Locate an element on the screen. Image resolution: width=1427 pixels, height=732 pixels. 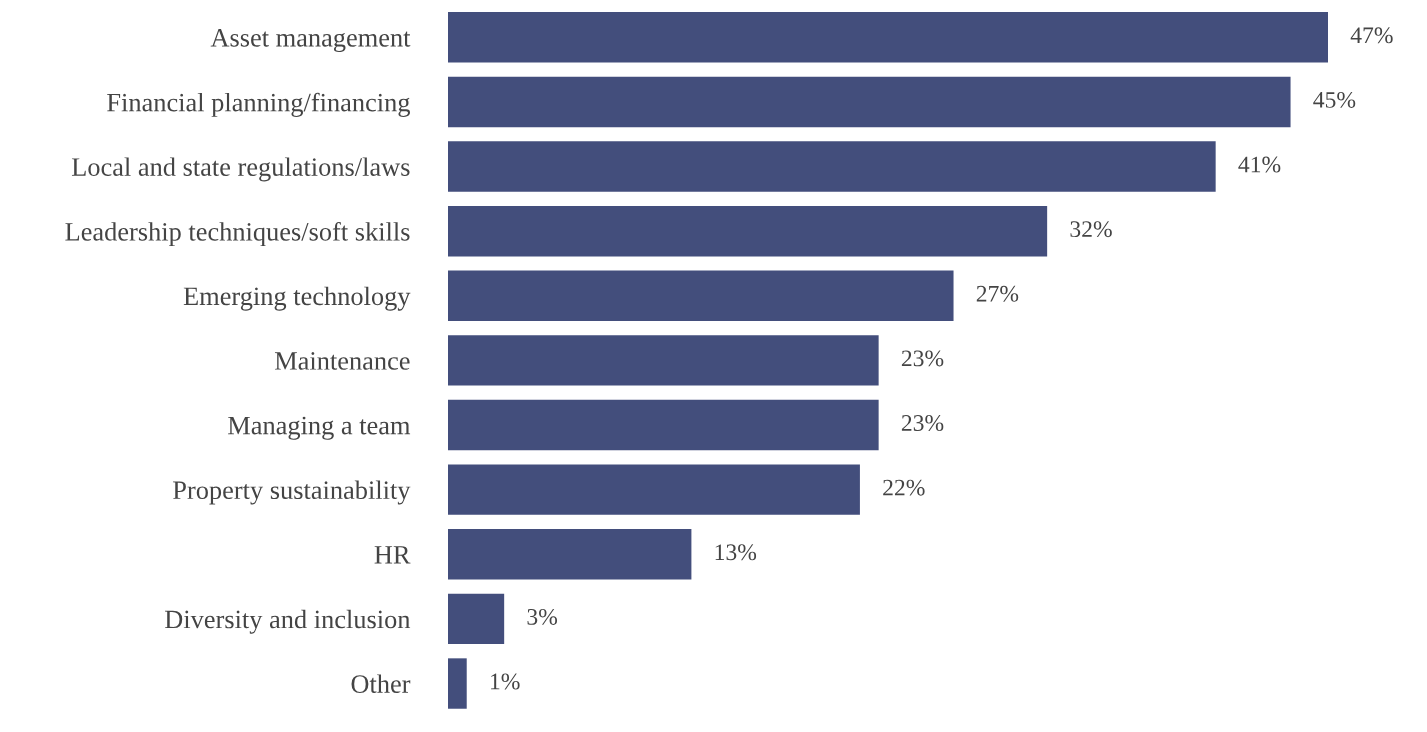
y-tick-label: Financial planning/financing is located at coordinates (258, 104).